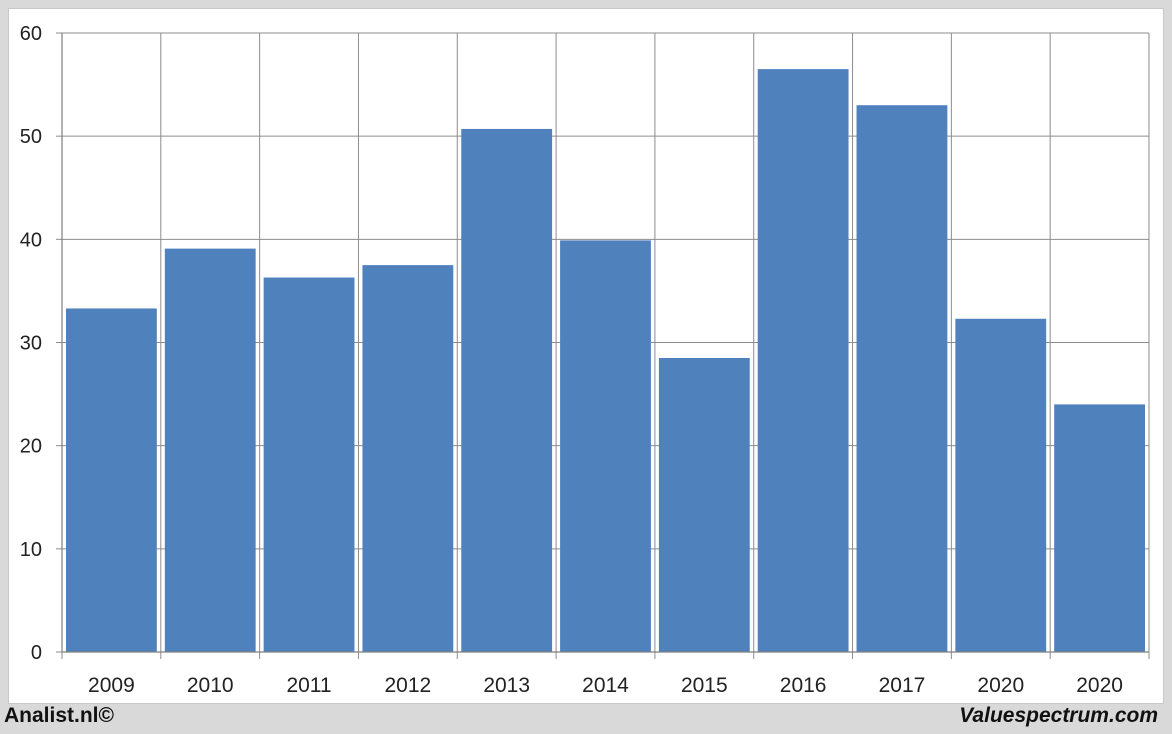 This screenshot has width=1172, height=734. What do you see at coordinates (309, 464) in the screenshot?
I see `bar-2011` at bounding box center [309, 464].